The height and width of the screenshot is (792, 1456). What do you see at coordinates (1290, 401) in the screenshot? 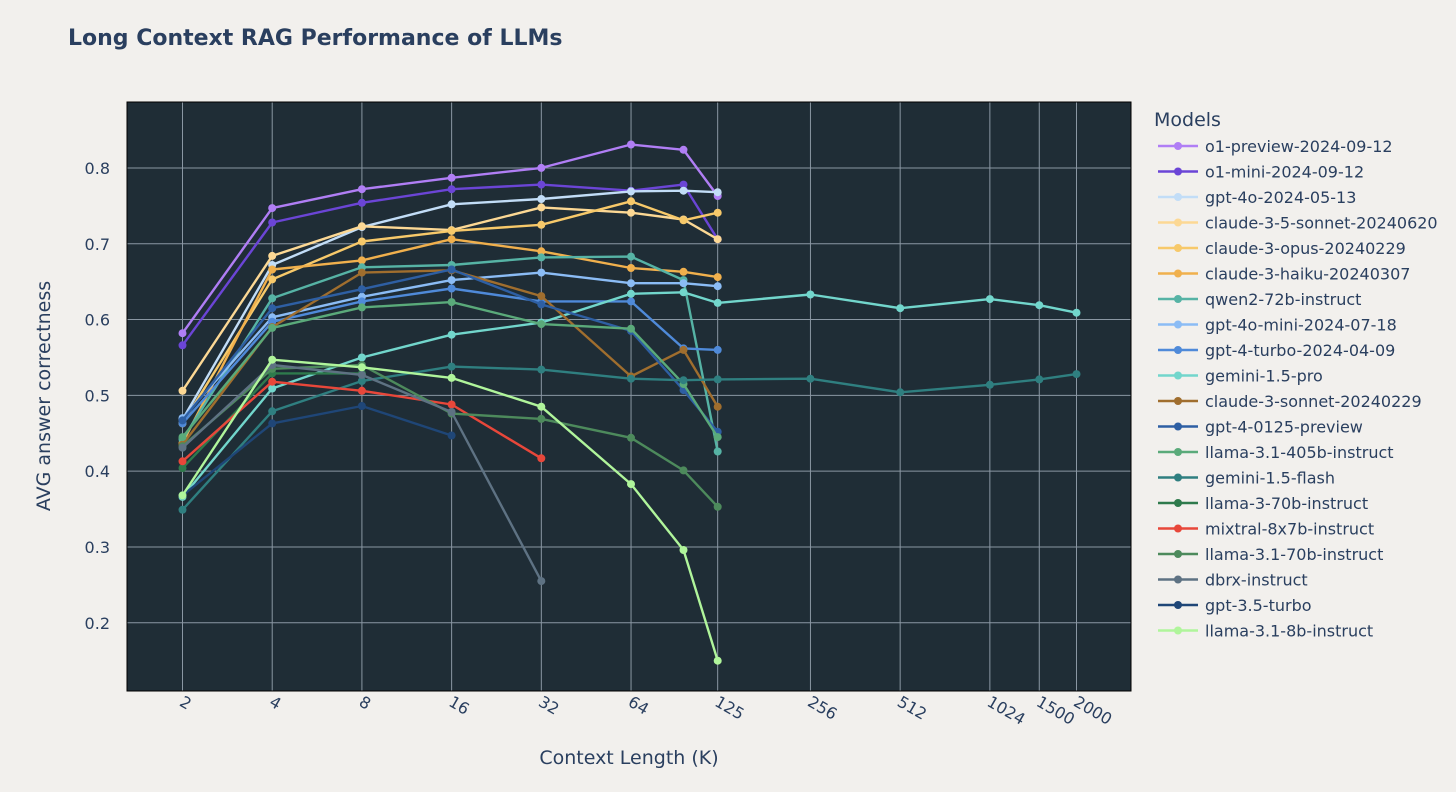
I see `legend-item: claude-3-sonnet-20240229` at bounding box center [1290, 401].